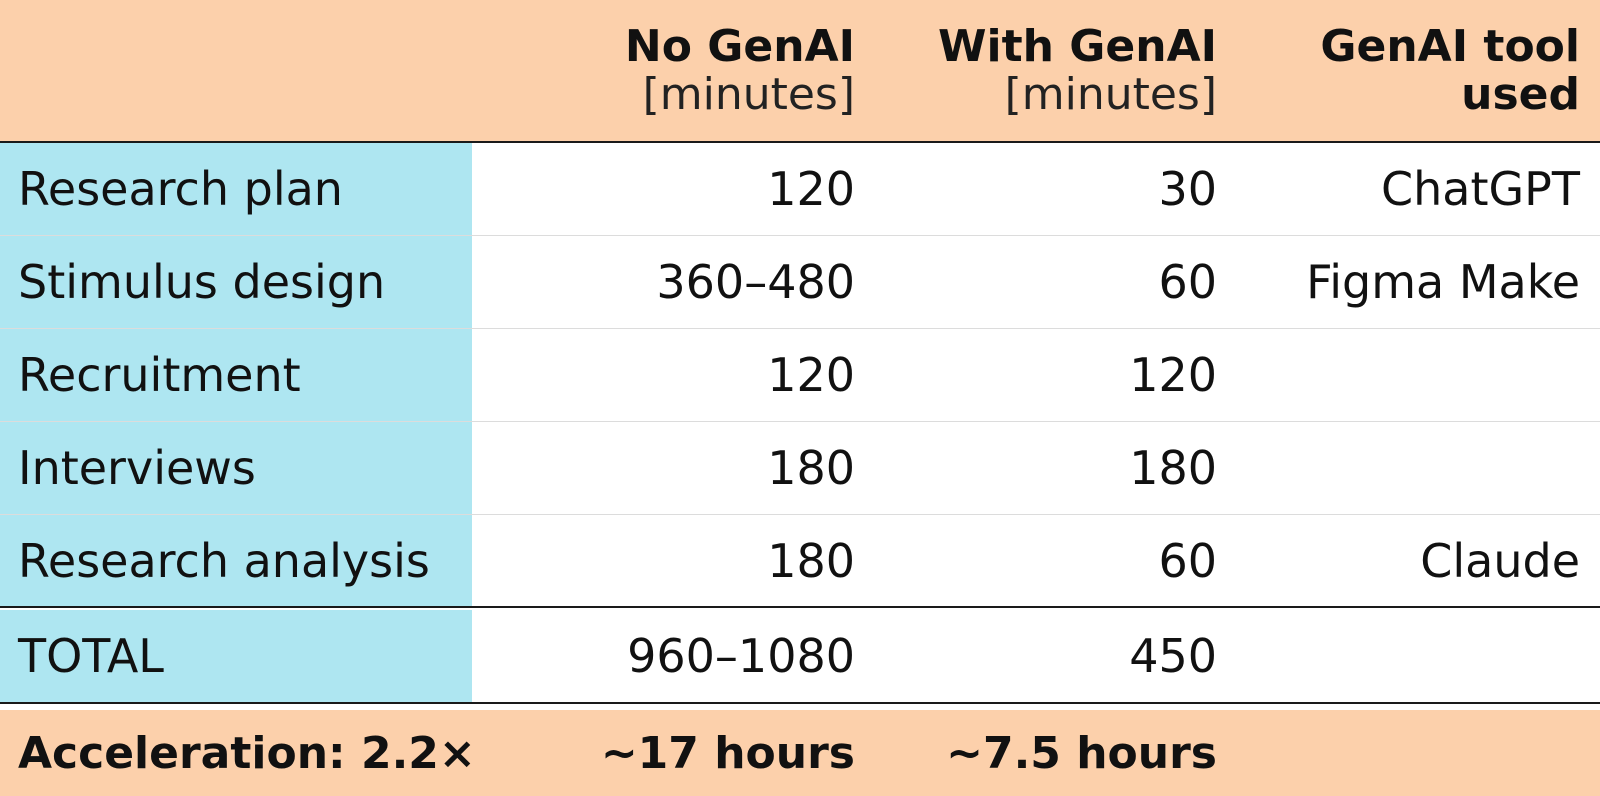 The image size is (1600, 796). What do you see at coordinates (1077, 46) in the screenshot?
I see `header-with-genai-title: With GenAI` at bounding box center [1077, 46].